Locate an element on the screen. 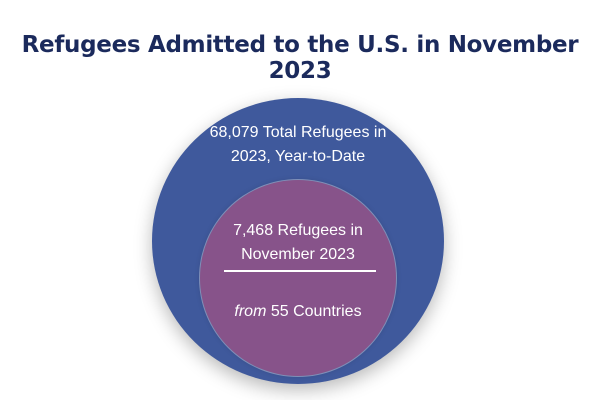 The image size is (600, 400). countries-count: from 55 Countries is located at coordinates (298, 312).